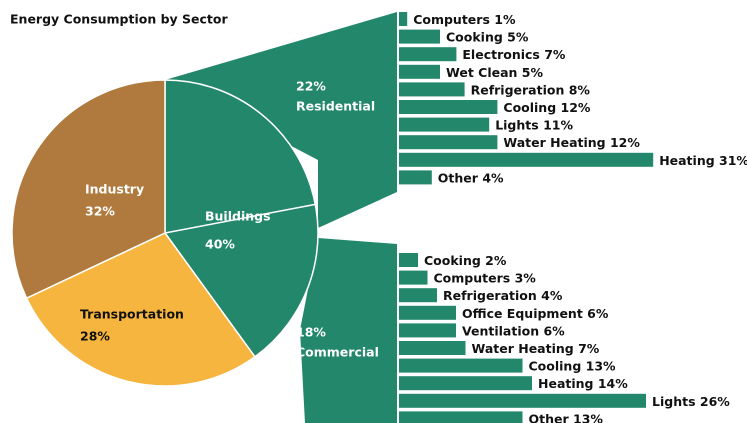  I want to click on bar-label: Cooling 13%, so click(573, 365).